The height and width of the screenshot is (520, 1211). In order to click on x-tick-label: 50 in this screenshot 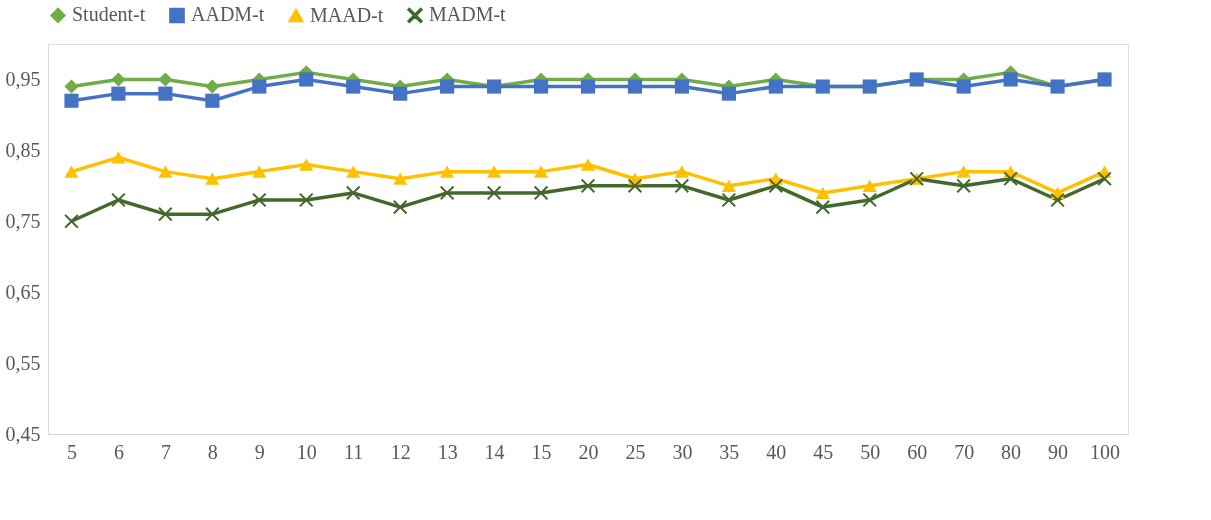, I will do `click(870, 451)`.